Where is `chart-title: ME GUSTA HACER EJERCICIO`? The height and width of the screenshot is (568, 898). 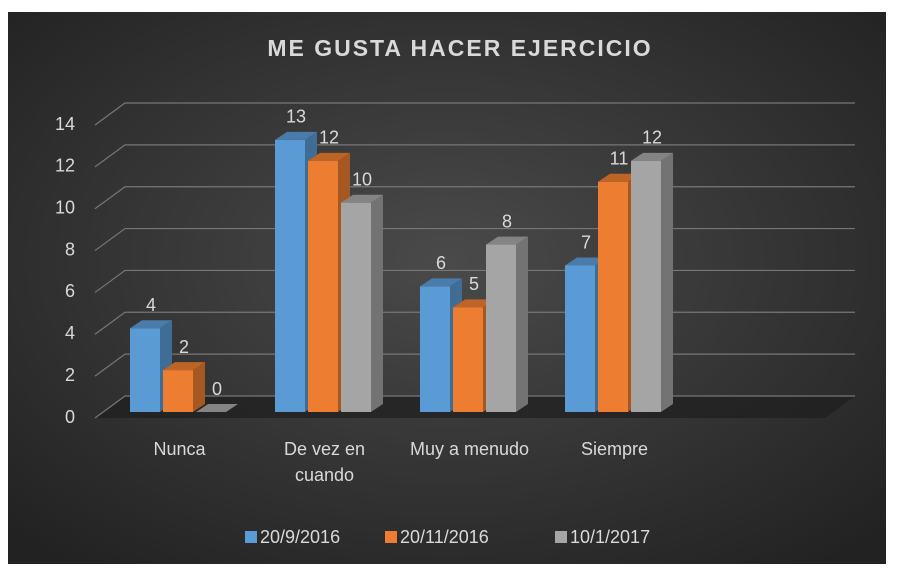 chart-title: ME GUSTA HACER EJERCICIO is located at coordinates (459, 48).